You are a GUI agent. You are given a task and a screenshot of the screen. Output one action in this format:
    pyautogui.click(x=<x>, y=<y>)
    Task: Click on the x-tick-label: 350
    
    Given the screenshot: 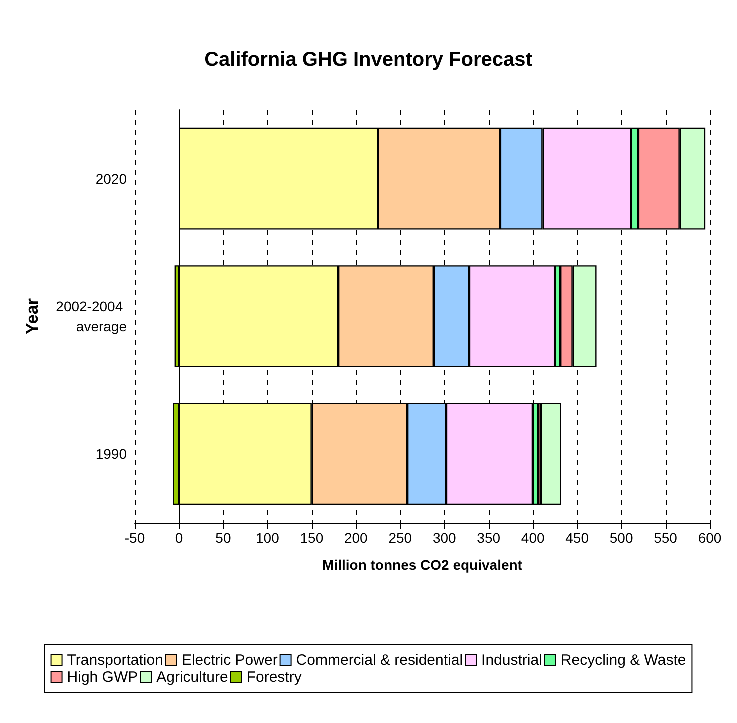 What is the action you would take?
    pyautogui.click(x=489, y=538)
    